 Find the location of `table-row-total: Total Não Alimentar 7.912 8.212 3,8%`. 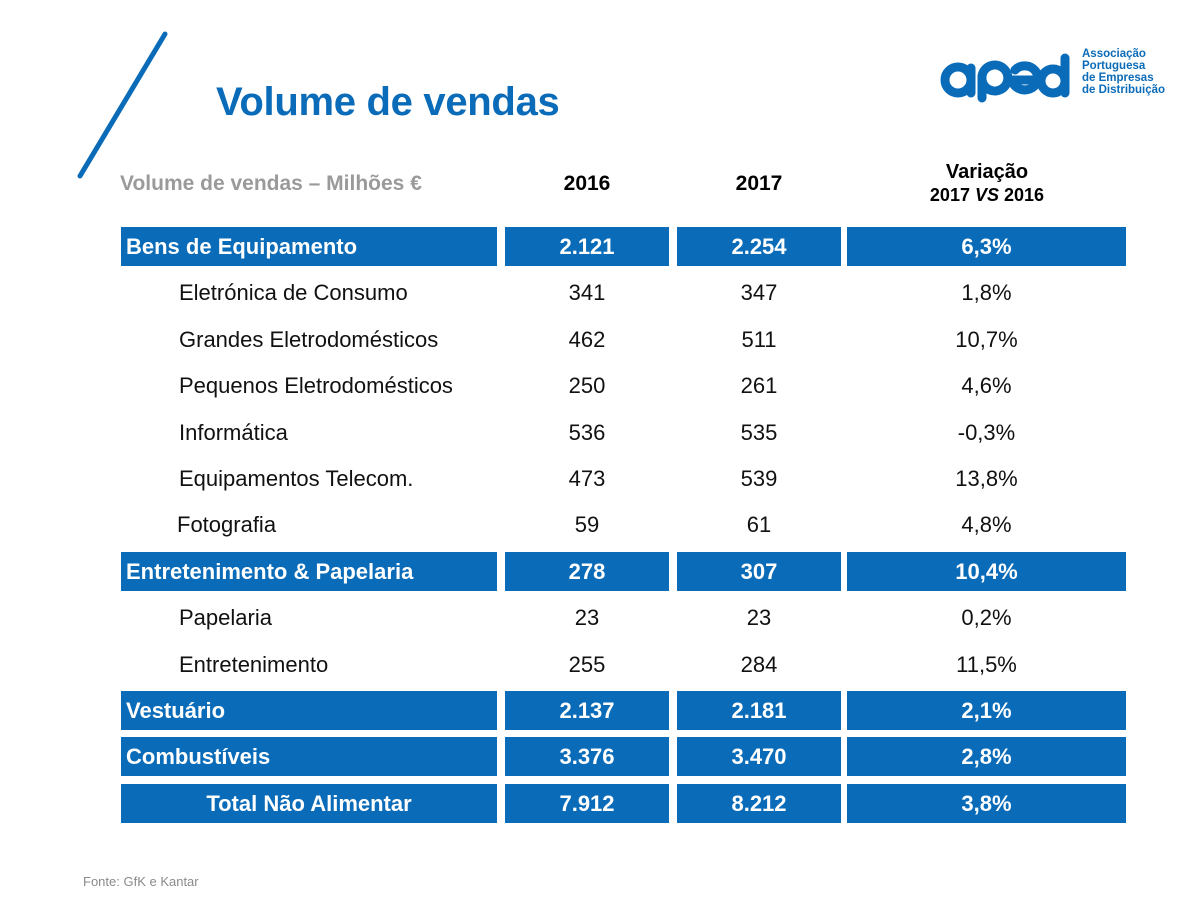

table-row-total: Total Não Alimentar 7.912 8.212 3,8% is located at coordinates (600, 806).